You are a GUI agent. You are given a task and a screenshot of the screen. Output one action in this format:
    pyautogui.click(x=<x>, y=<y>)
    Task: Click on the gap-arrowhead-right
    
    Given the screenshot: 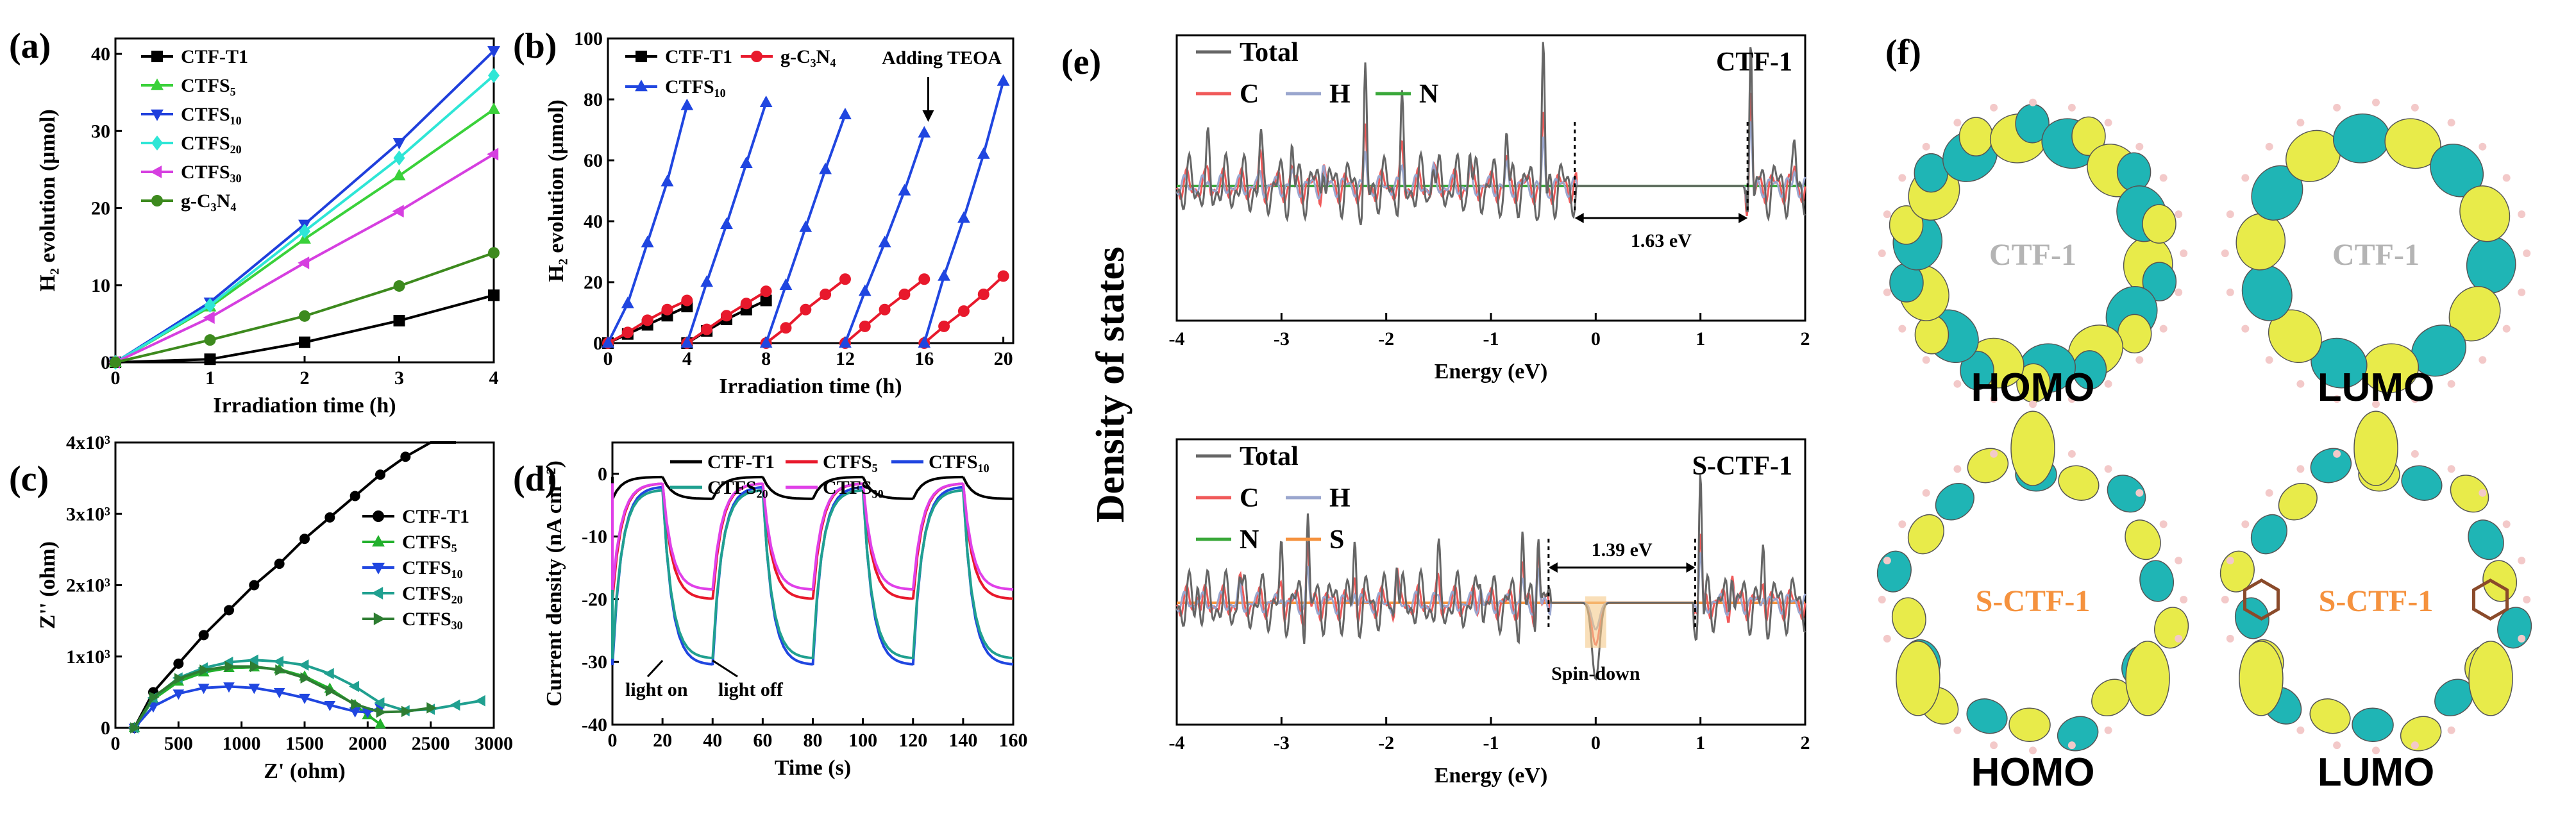 What is the action you would take?
    pyautogui.click(x=1691, y=567)
    